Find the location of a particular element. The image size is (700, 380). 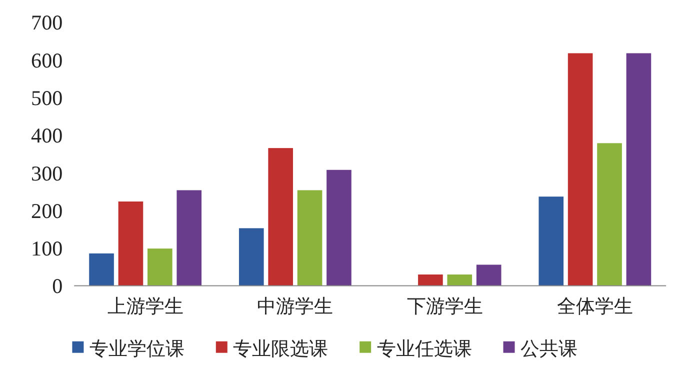

legend-label: 专业限选课 is located at coordinates (280, 349).